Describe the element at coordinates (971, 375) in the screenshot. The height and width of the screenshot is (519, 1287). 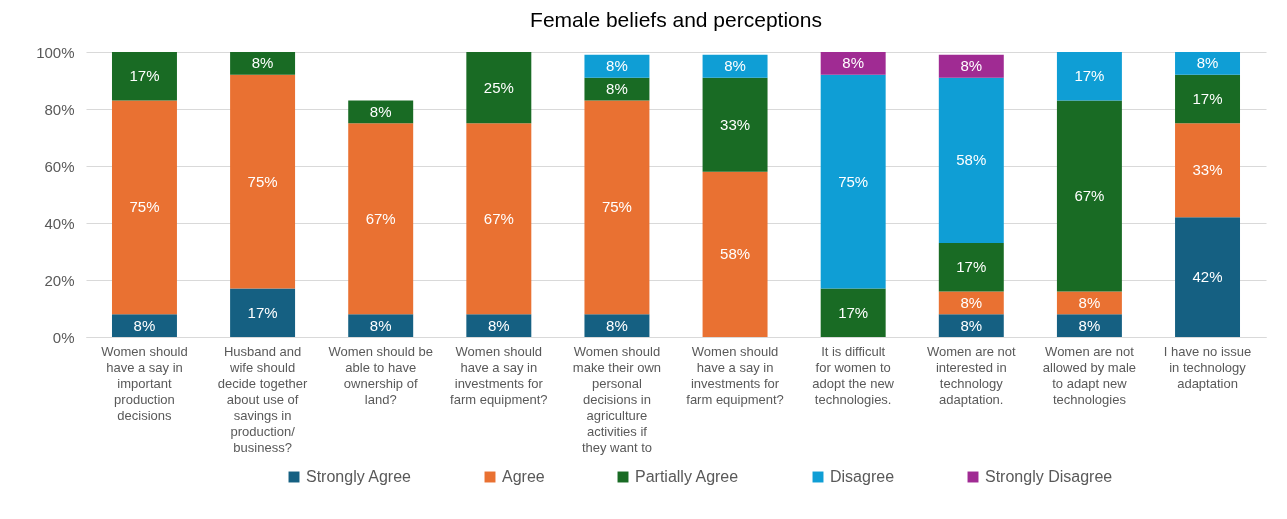
I see `x-tick-label: Women are not interested in technology adaptation.` at that location.